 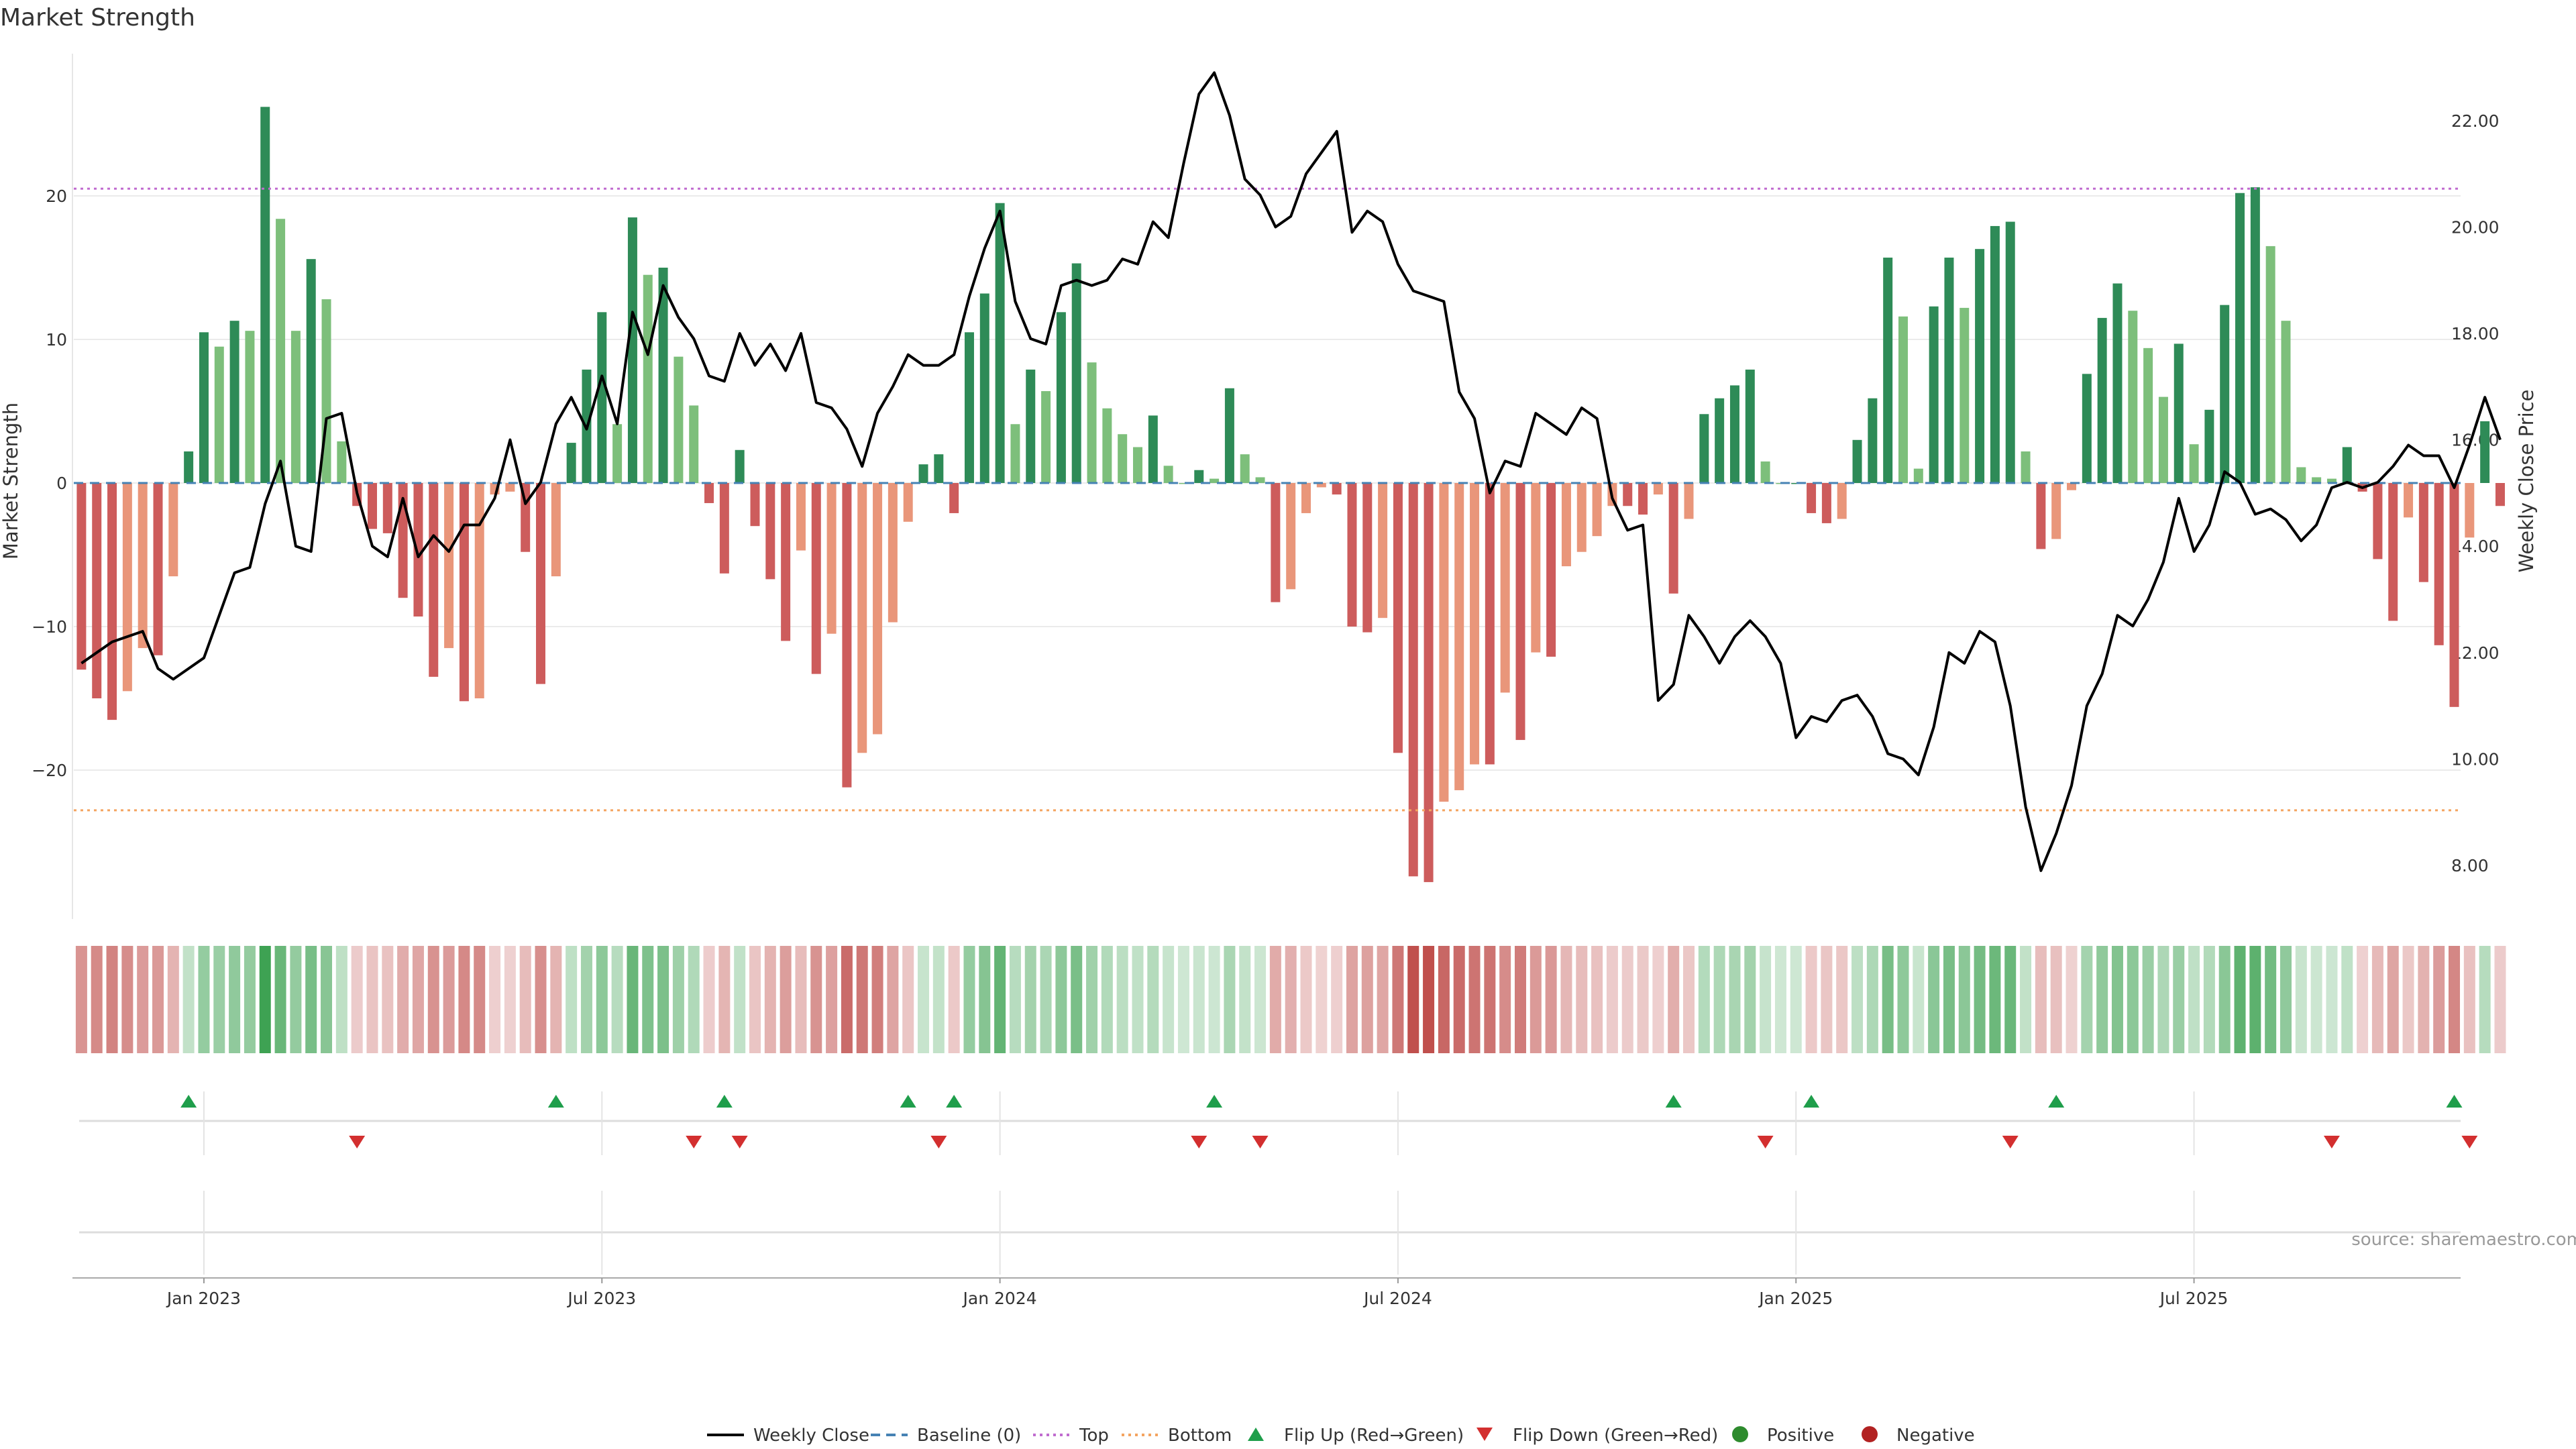 What do you see at coordinates (2194, 1298) in the screenshot?
I see `x-tick-label: Jul 2025` at bounding box center [2194, 1298].